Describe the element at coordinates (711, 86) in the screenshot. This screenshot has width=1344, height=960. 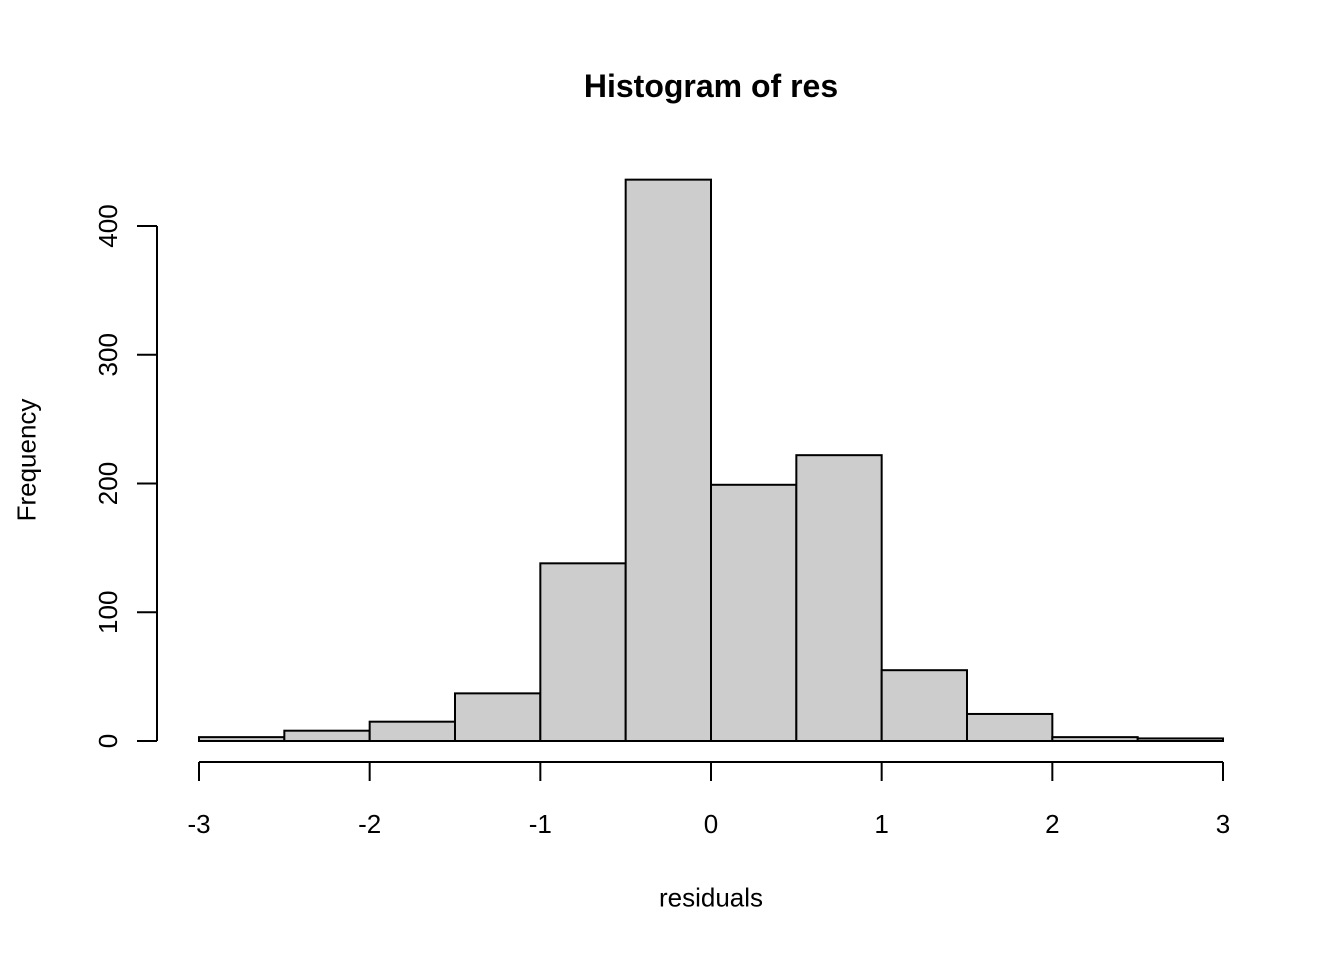
I see `chart-title: Histogram of res` at that location.